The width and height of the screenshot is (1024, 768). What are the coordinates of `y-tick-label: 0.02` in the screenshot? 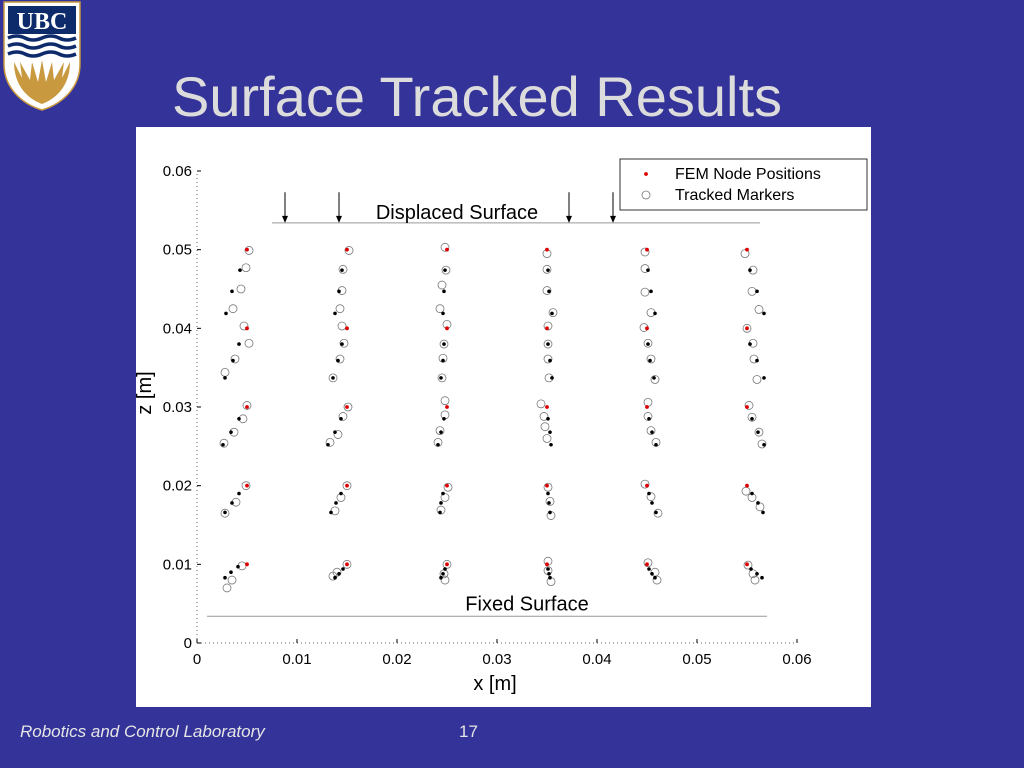 It's located at (177, 486).